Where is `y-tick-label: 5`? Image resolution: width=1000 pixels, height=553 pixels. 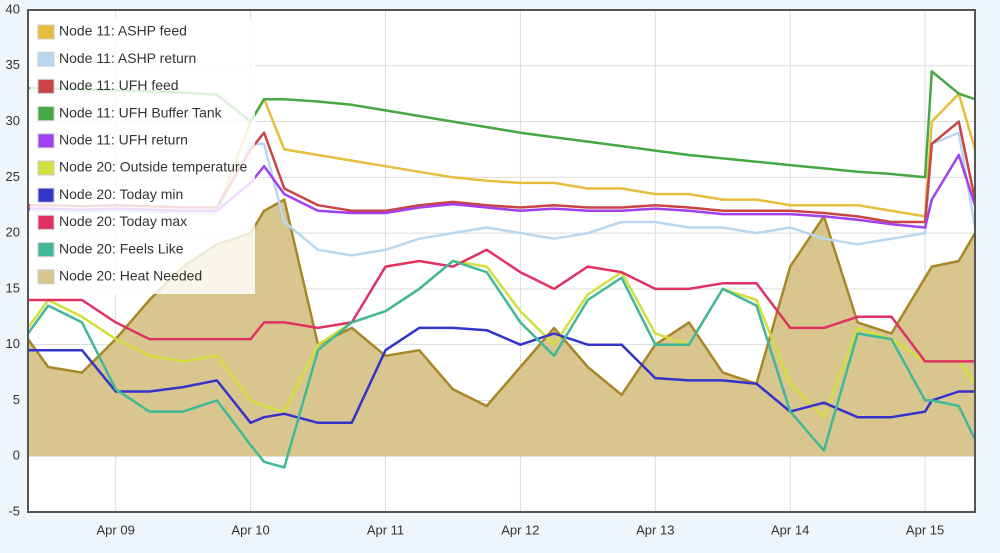
y-tick-label: 5 is located at coordinates (16, 399).